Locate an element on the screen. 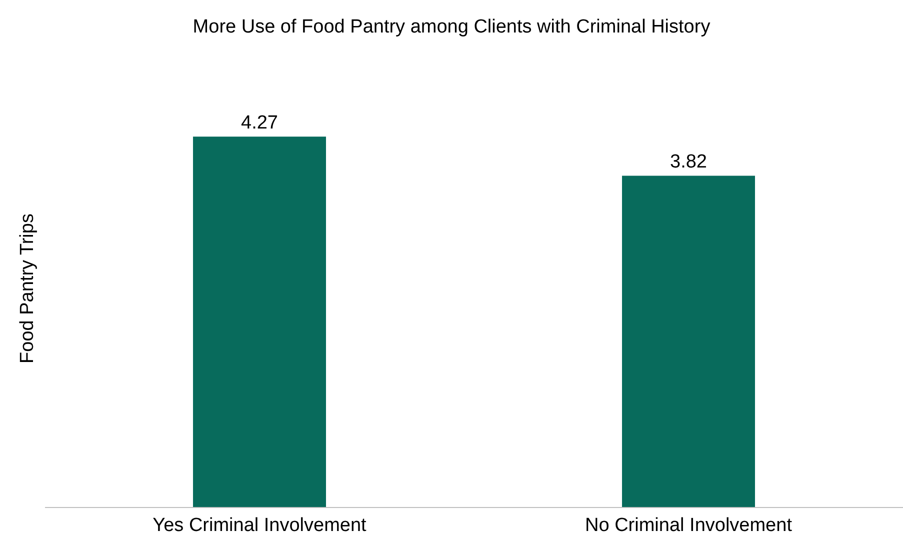  x-tick-label: Yes Criminal Involvement is located at coordinates (260, 525).